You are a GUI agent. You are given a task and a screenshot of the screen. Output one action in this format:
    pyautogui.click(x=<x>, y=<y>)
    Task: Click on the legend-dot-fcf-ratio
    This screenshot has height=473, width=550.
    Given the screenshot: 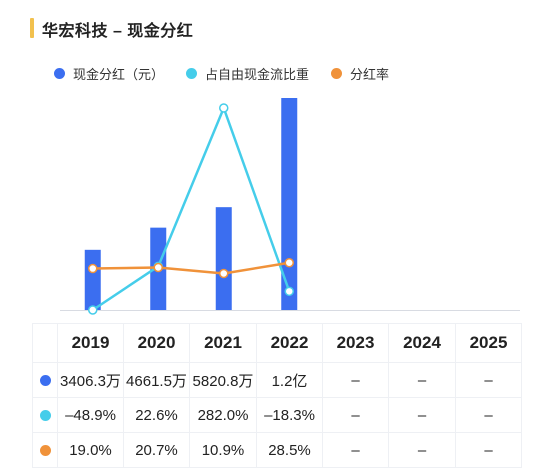 What is the action you would take?
    pyautogui.click(x=192, y=73)
    